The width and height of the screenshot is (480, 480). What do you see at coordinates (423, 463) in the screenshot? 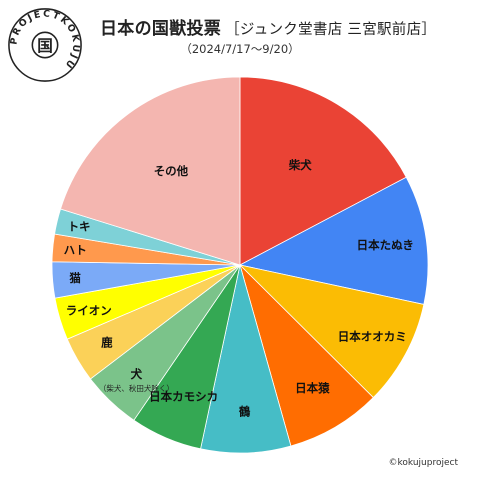
I see `copyright-text: ©kokujuproject` at bounding box center [423, 463].